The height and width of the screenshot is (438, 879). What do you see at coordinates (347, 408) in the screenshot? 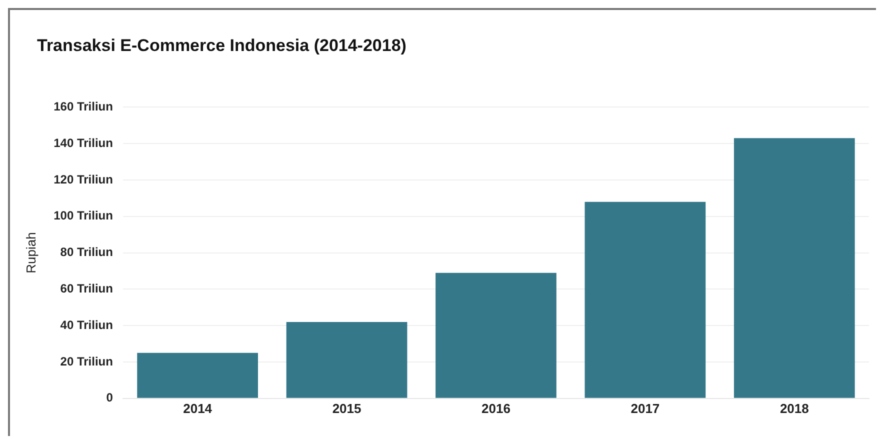
I see `x-tick-label: 2015` at bounding box center [347, 408].